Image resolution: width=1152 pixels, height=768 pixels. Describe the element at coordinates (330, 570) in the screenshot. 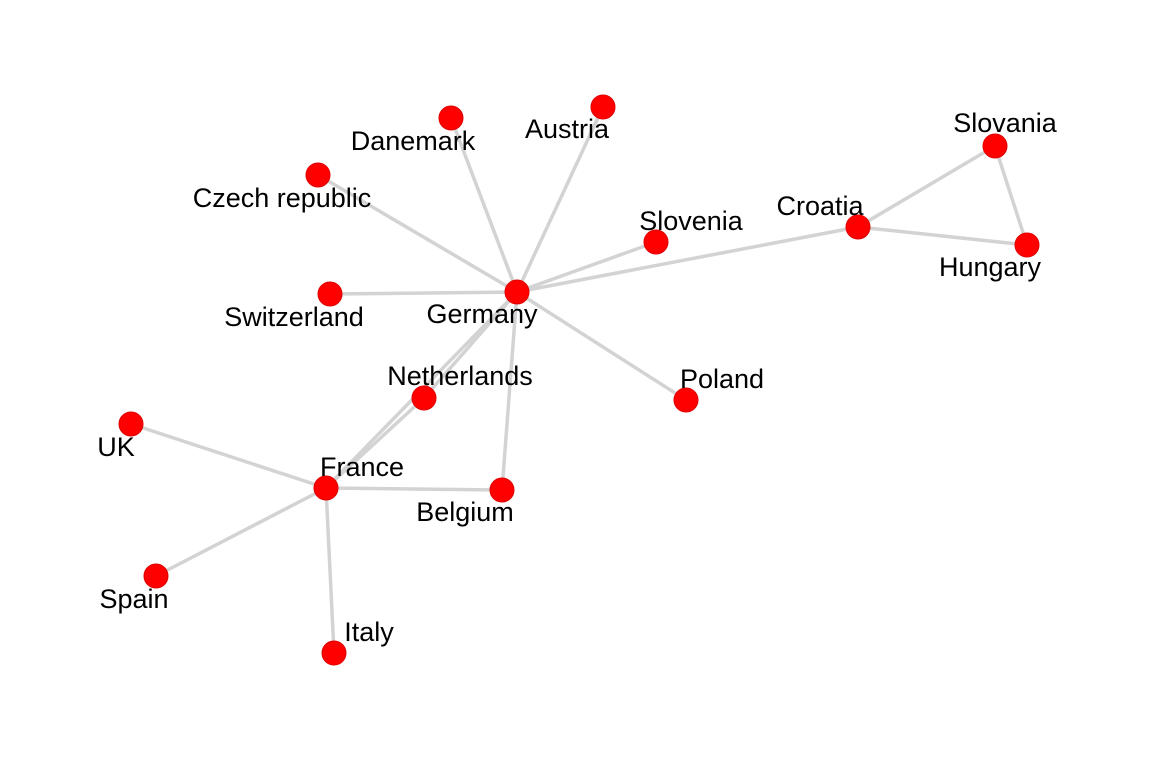

I see `edge-france-italy` at that location.